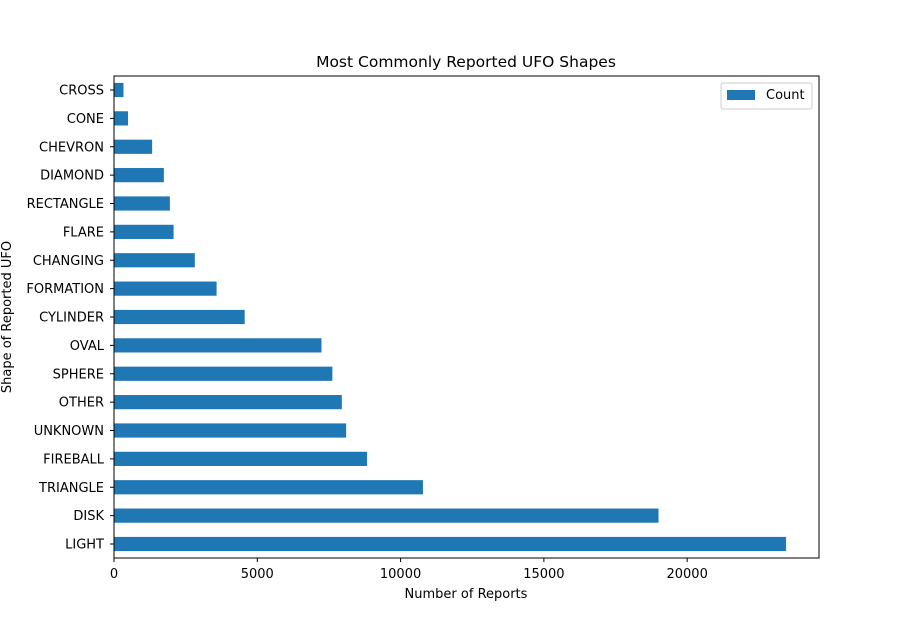 The image size is (910, 627). I want to click on bar-sphere, so click(223, 373).